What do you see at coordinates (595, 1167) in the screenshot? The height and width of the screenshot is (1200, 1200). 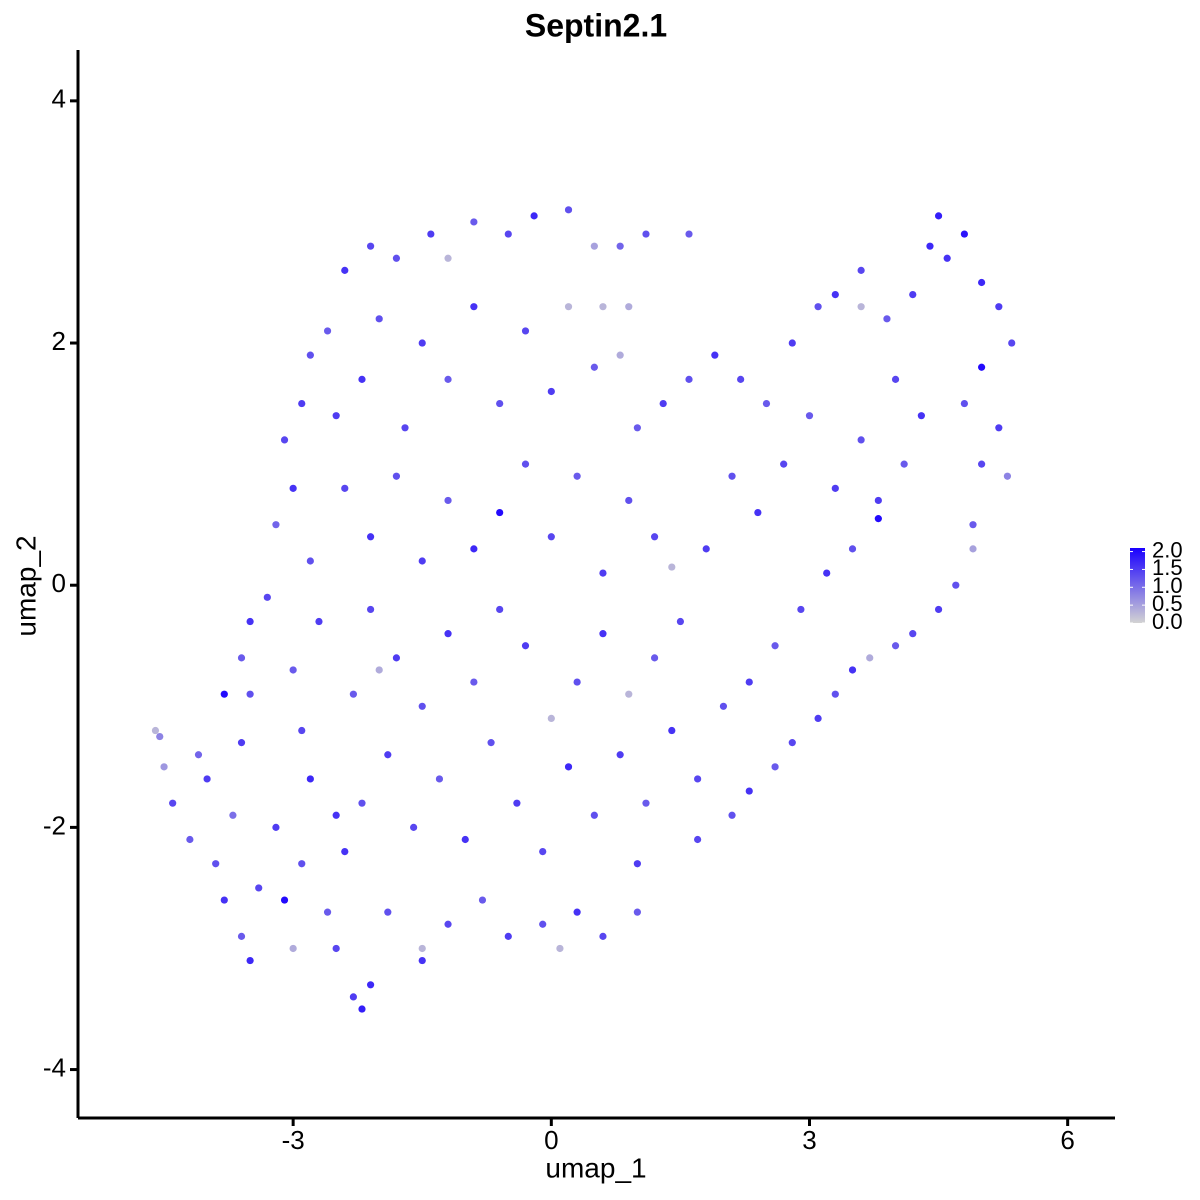 I see `x-axis-title: umap_1` at bounding box center [595, 1167].